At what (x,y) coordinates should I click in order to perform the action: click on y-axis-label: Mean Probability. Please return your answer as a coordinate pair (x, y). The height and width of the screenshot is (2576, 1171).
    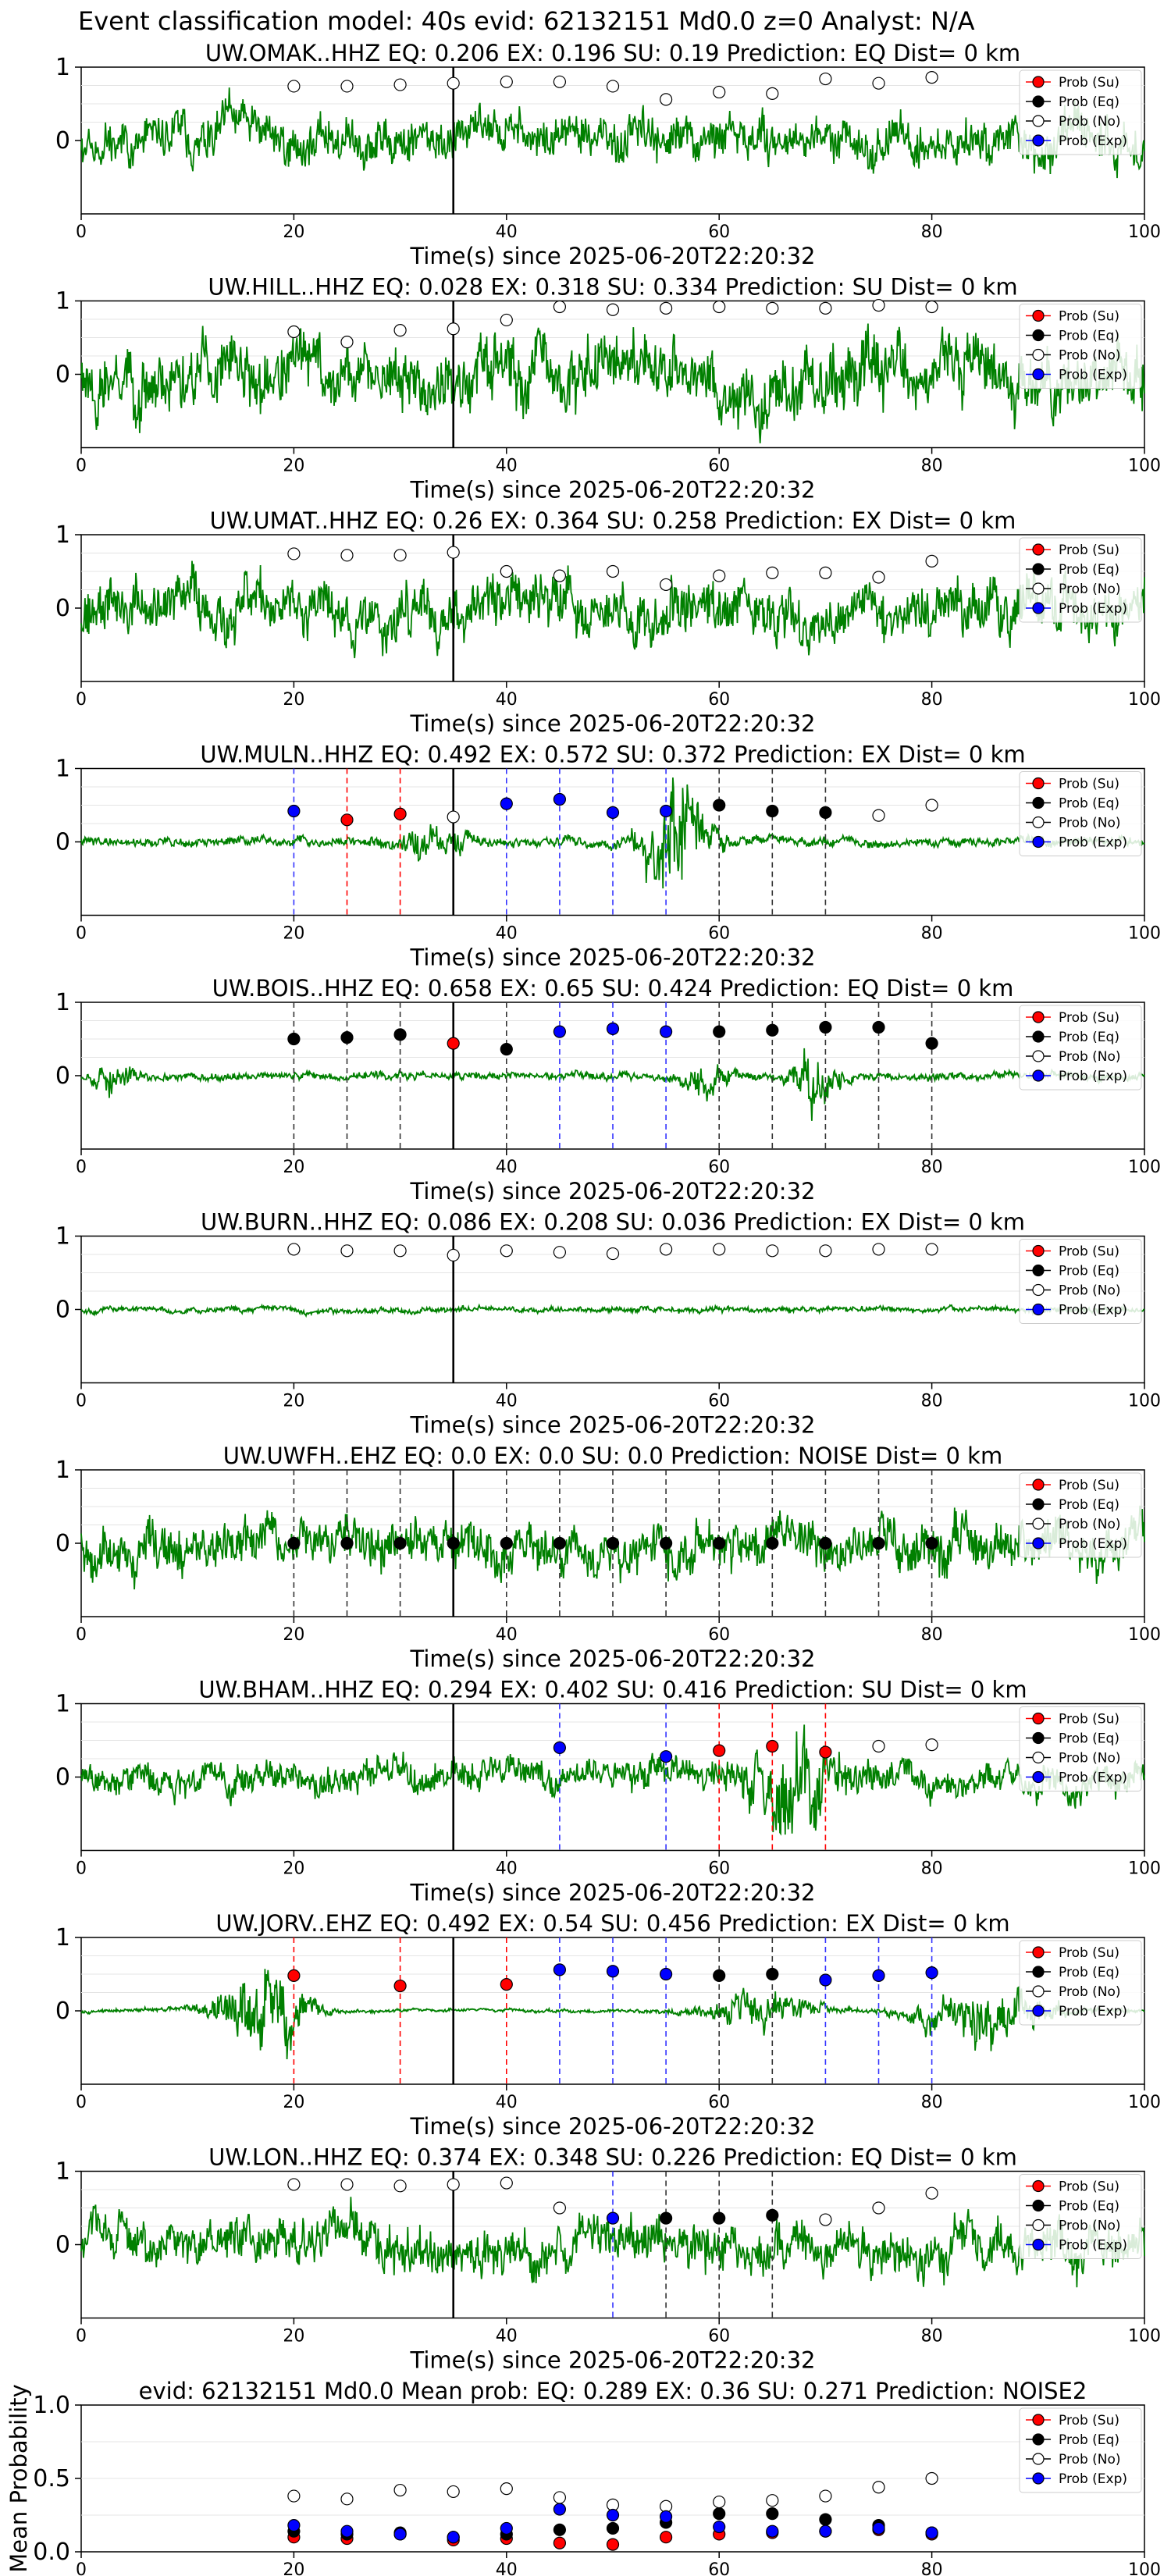
    Looking at the image, I should click on (18, 2478).